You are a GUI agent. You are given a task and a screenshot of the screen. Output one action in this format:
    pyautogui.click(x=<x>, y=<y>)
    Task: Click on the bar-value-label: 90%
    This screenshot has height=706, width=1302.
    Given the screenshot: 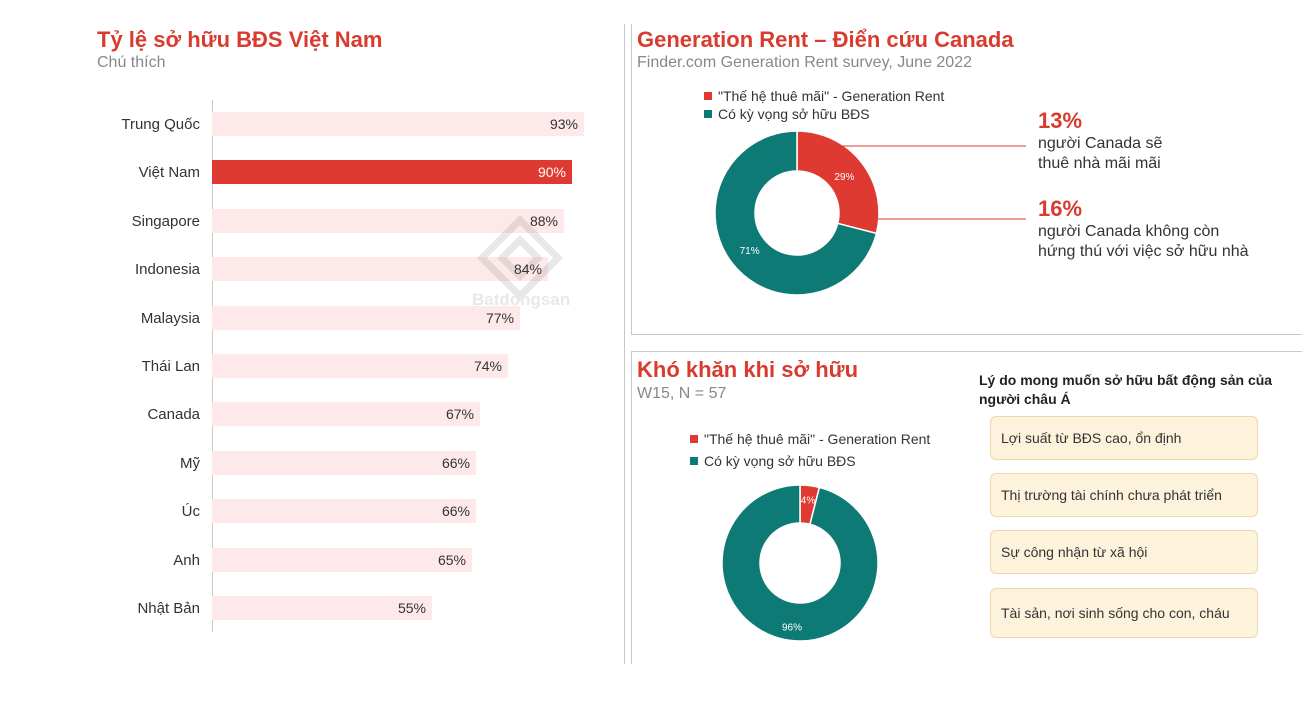 What is the action you would take?
    pyautogui.click(x=551, y=172)
    